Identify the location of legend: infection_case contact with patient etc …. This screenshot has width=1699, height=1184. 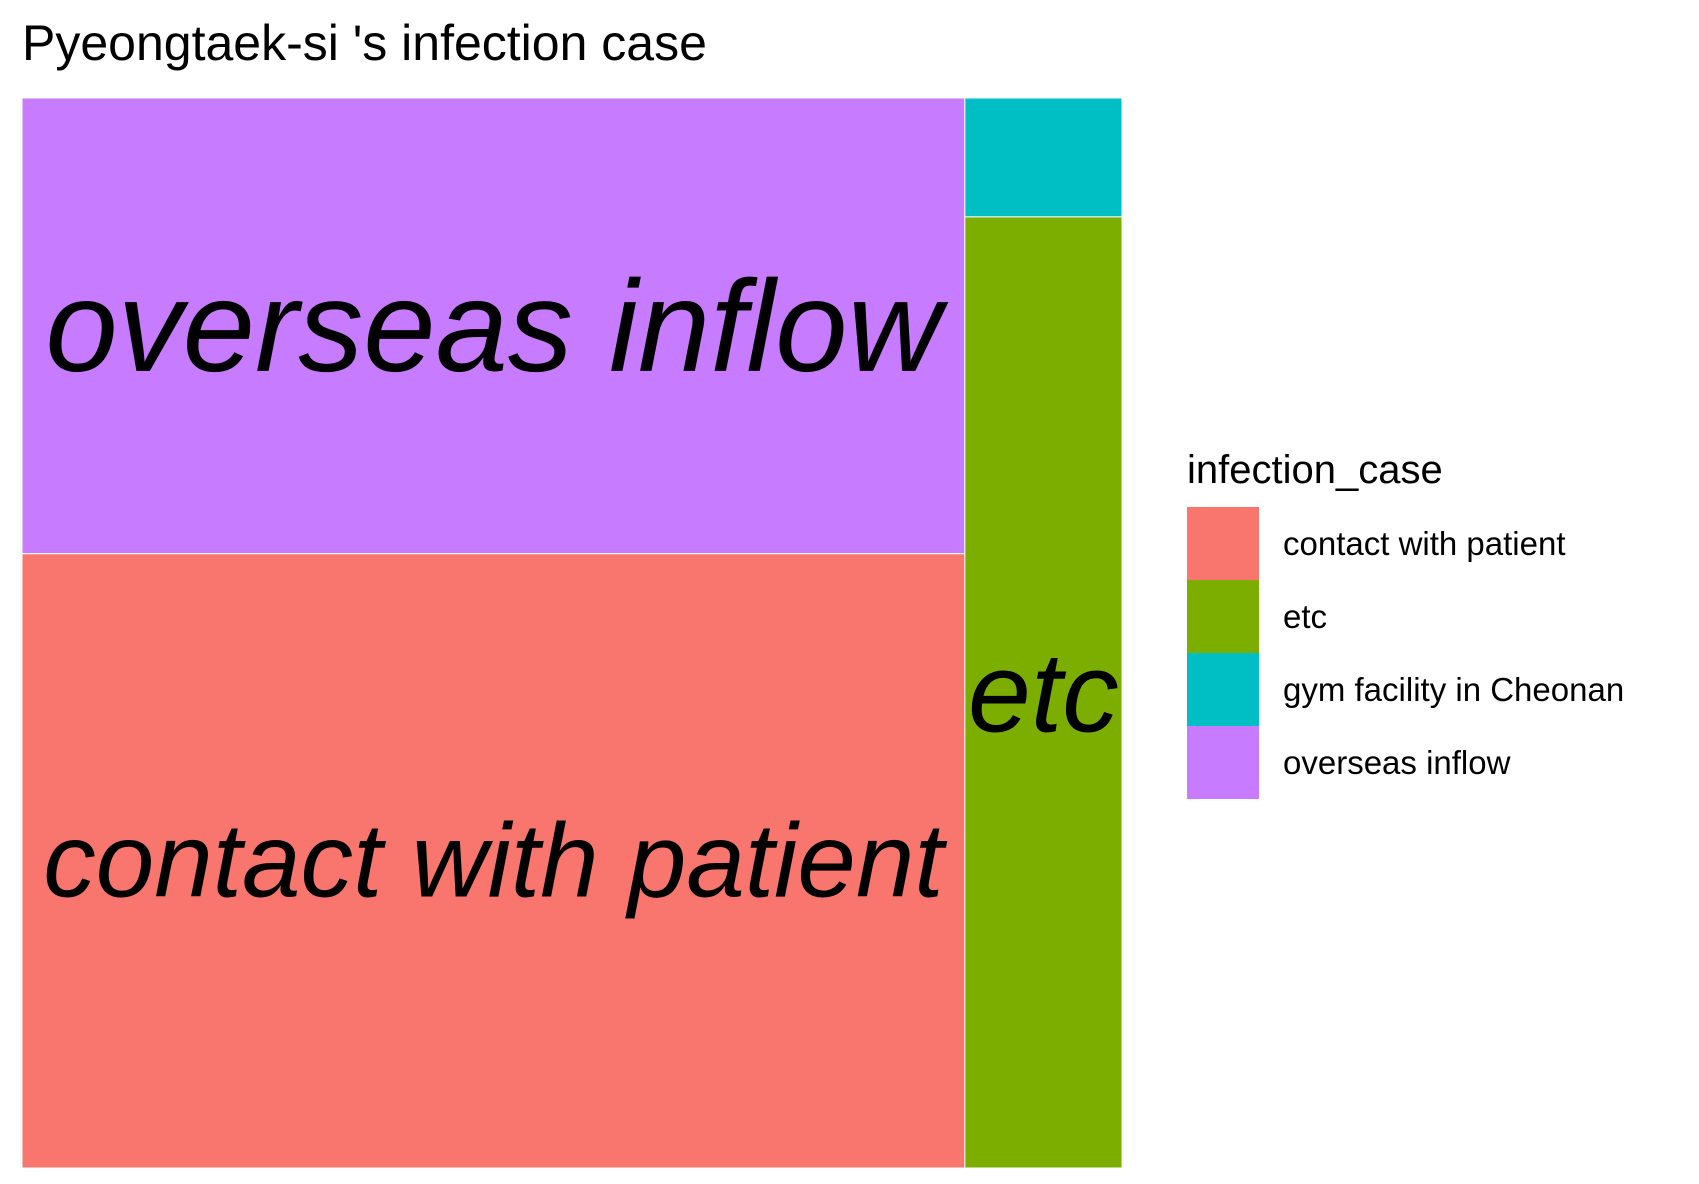
(1405, 623).